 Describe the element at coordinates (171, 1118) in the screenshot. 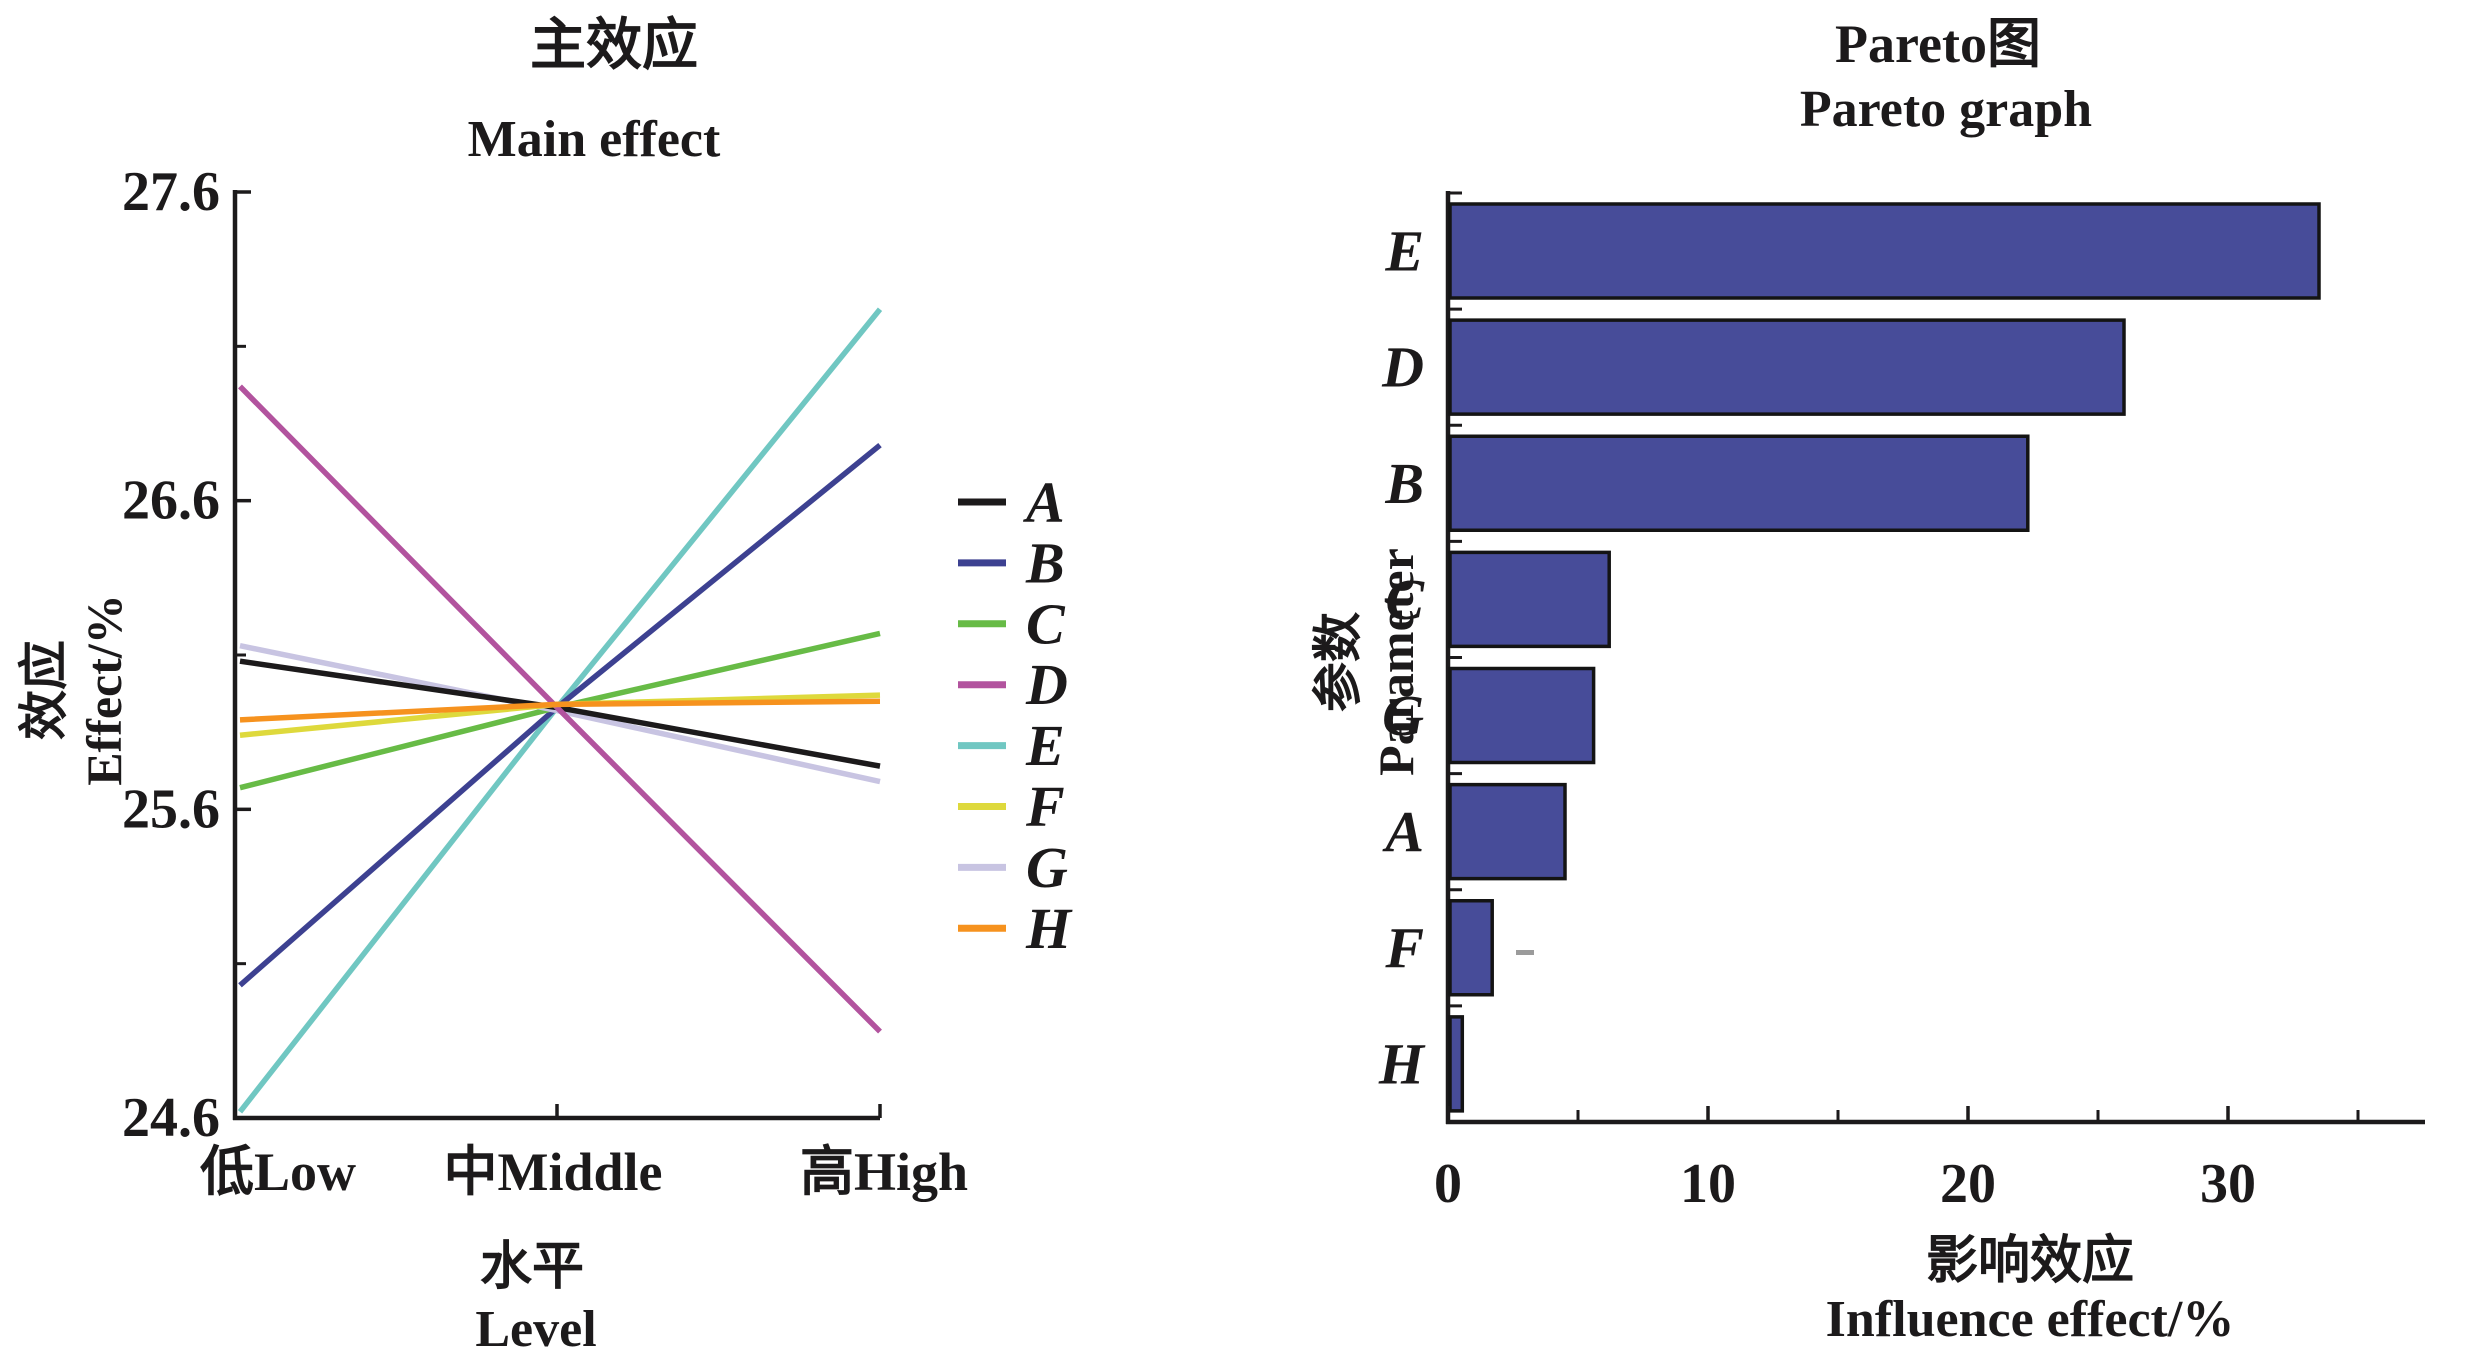

I see `y-tick-label: 24.6` at that location.